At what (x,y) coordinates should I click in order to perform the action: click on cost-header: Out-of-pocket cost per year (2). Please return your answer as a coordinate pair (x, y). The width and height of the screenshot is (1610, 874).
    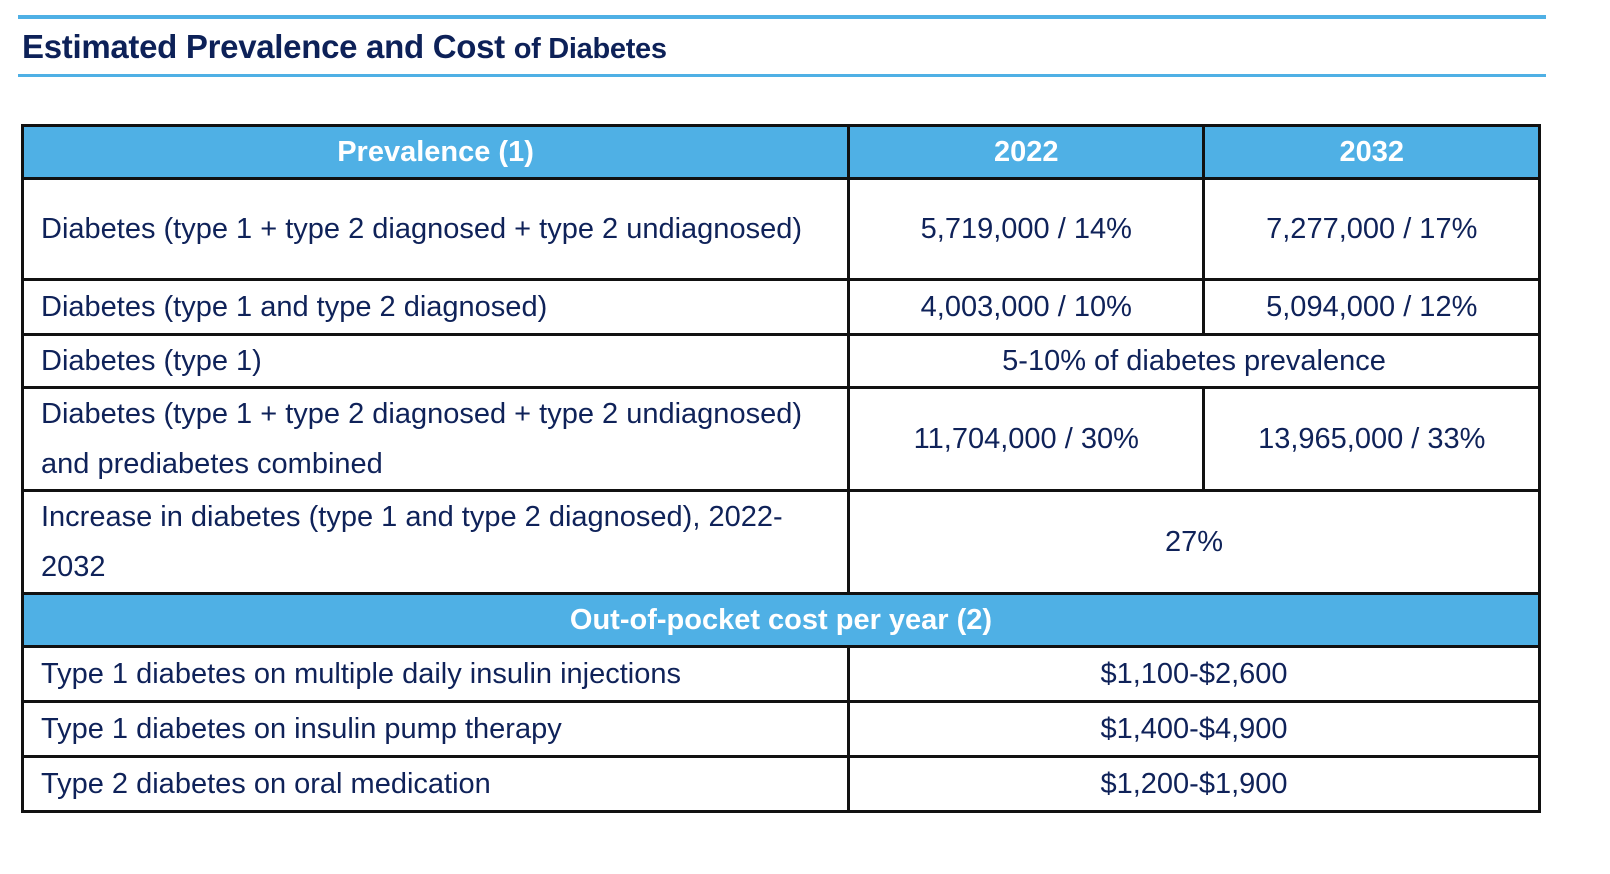
    Looking at the image, I should click on (781, 620).